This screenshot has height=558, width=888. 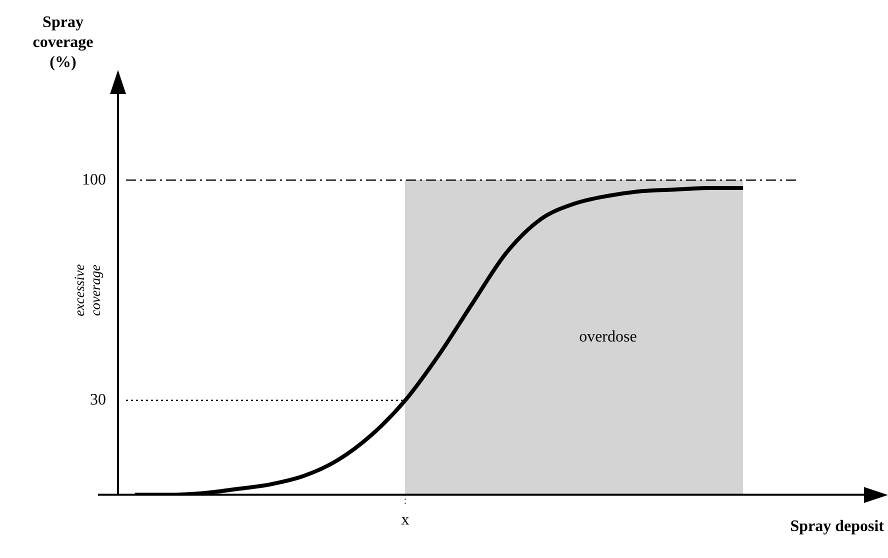 What do you see at coordinates (98, 400) in the screenshot?
I see `y-tick-label: 30` at bounding box center [98, 400].